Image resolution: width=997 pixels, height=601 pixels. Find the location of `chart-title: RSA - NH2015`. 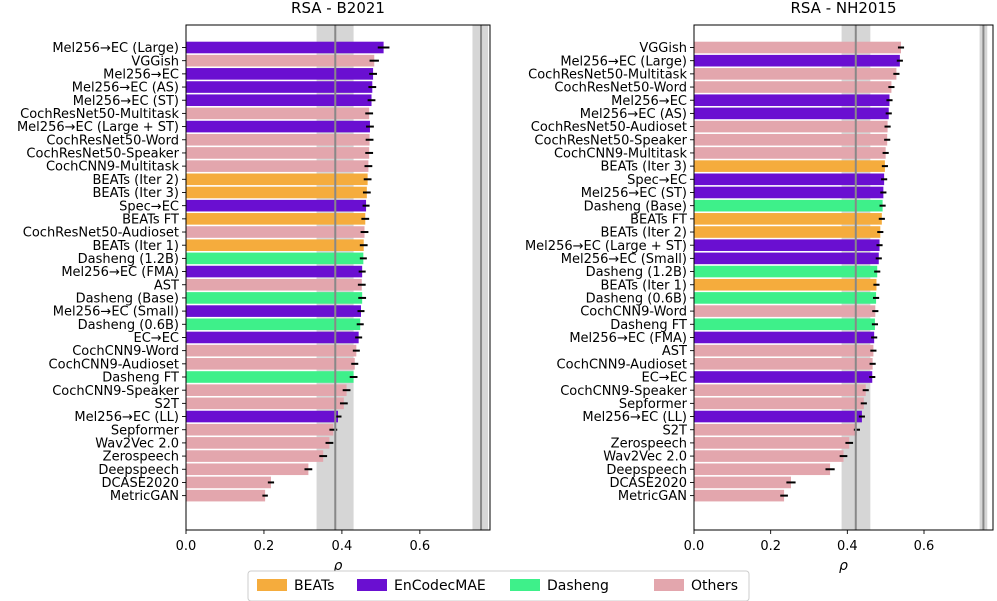

chart-title: RSA - NH2015 is located at coordinates (843, 8).